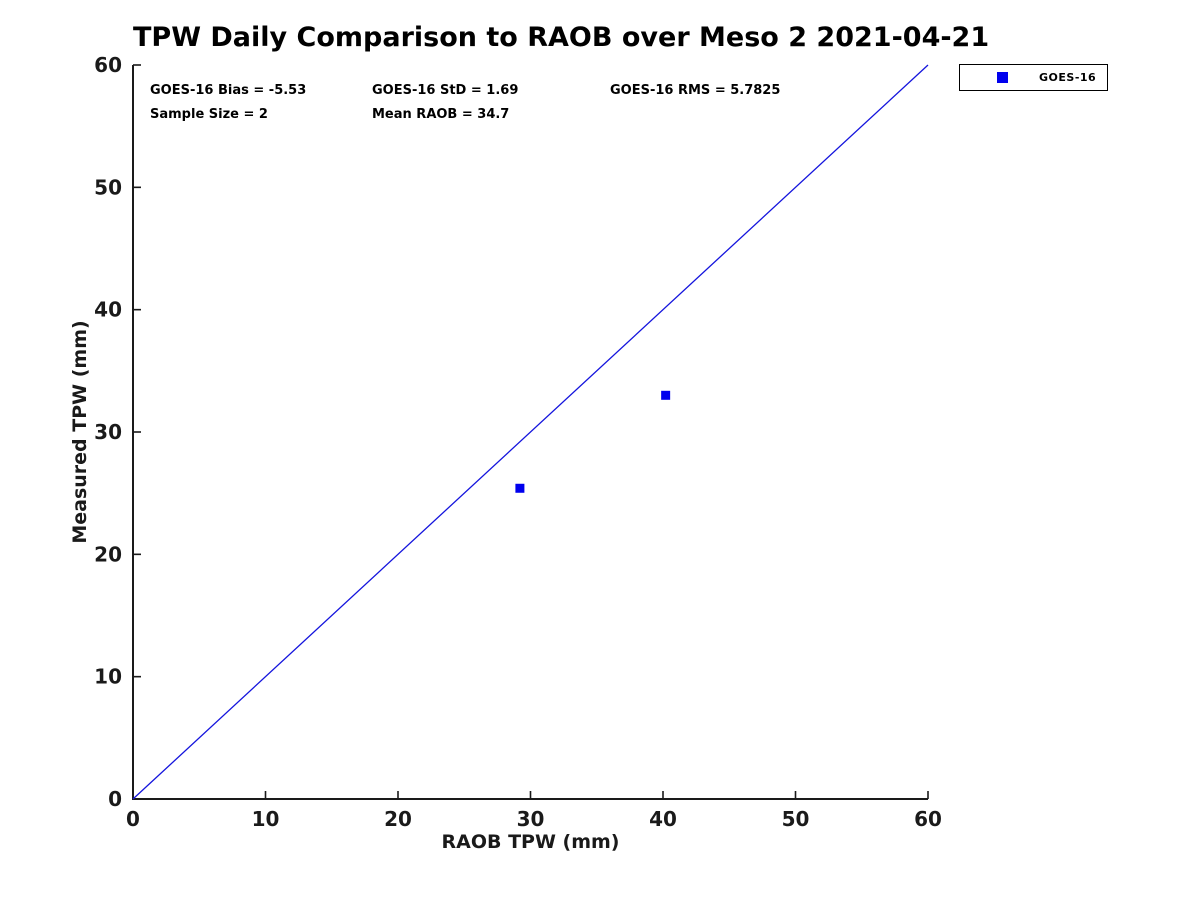 This screenshot has height=900, width=1200. What do you see at coordinates (108, 432) in the screenshot?
I see `y-tick-label: 30` at bounding box center [108, 432].